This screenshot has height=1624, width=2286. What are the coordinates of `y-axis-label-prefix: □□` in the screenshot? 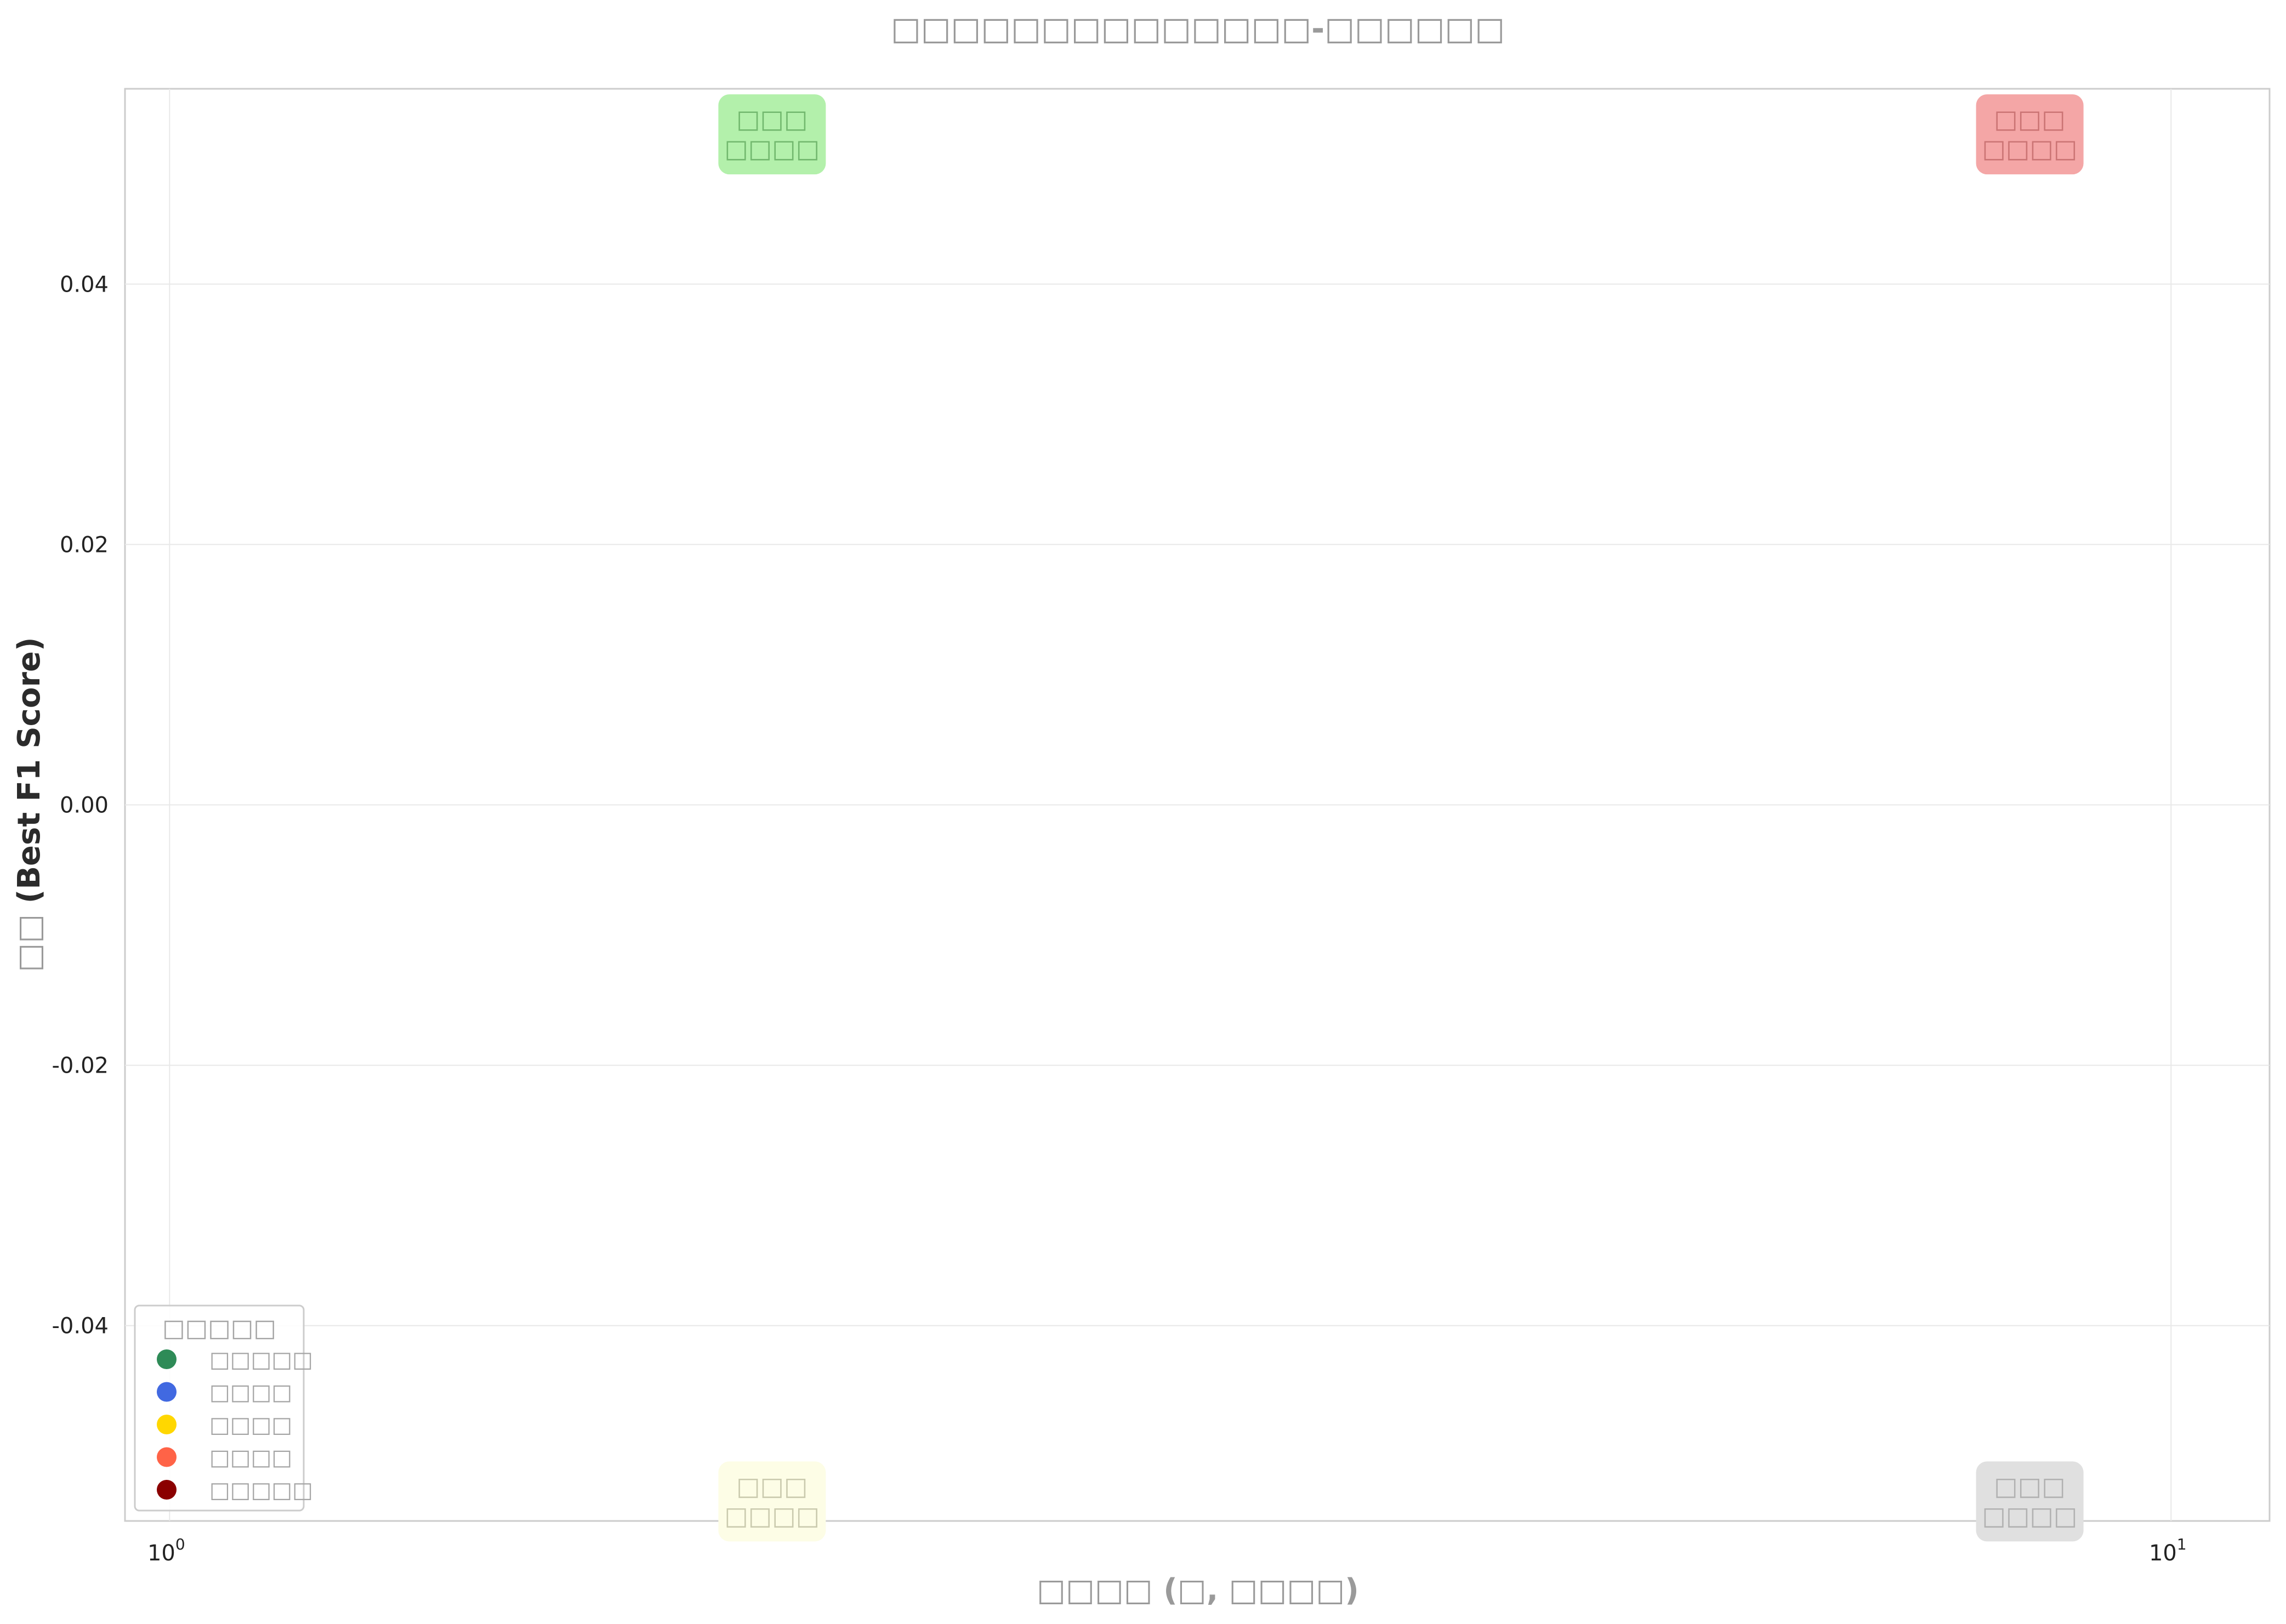 It's located at (29, 937).